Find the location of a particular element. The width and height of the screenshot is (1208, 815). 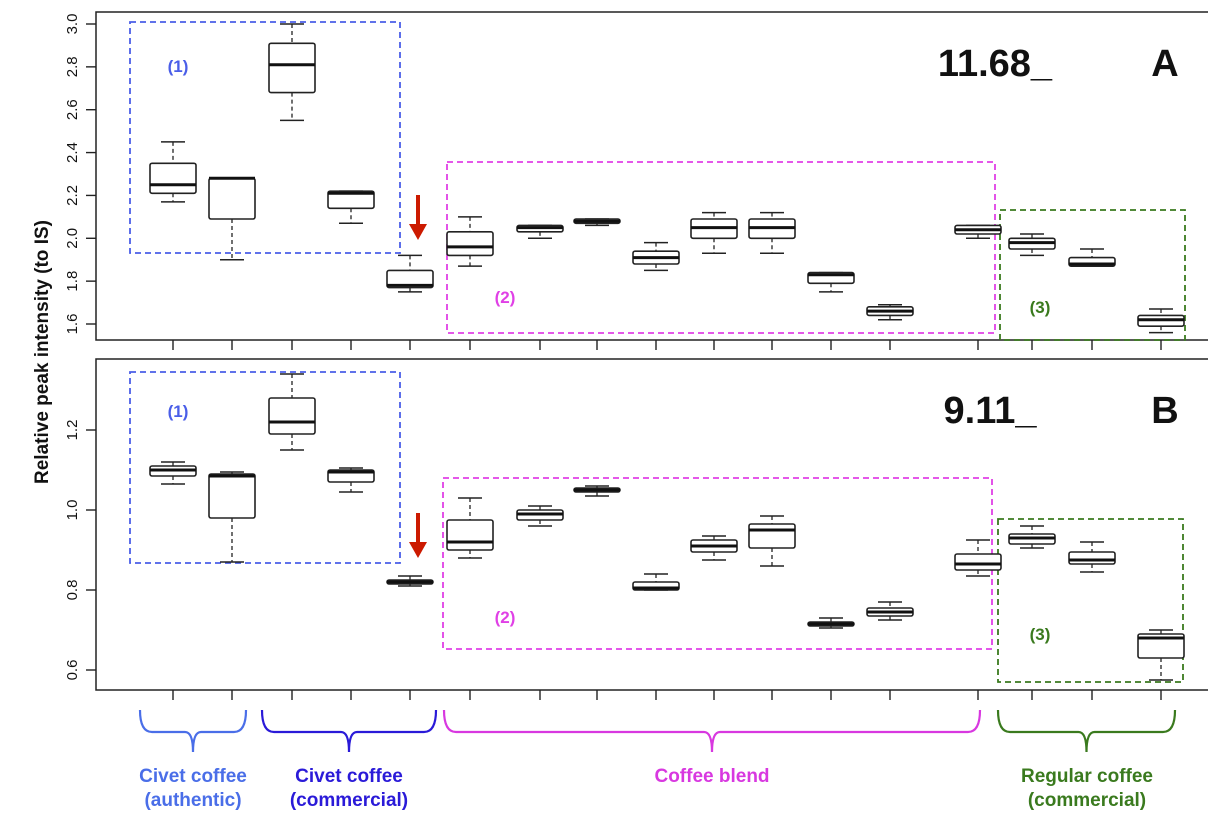

panel-letter: B is located at coordinates (1164, 411).